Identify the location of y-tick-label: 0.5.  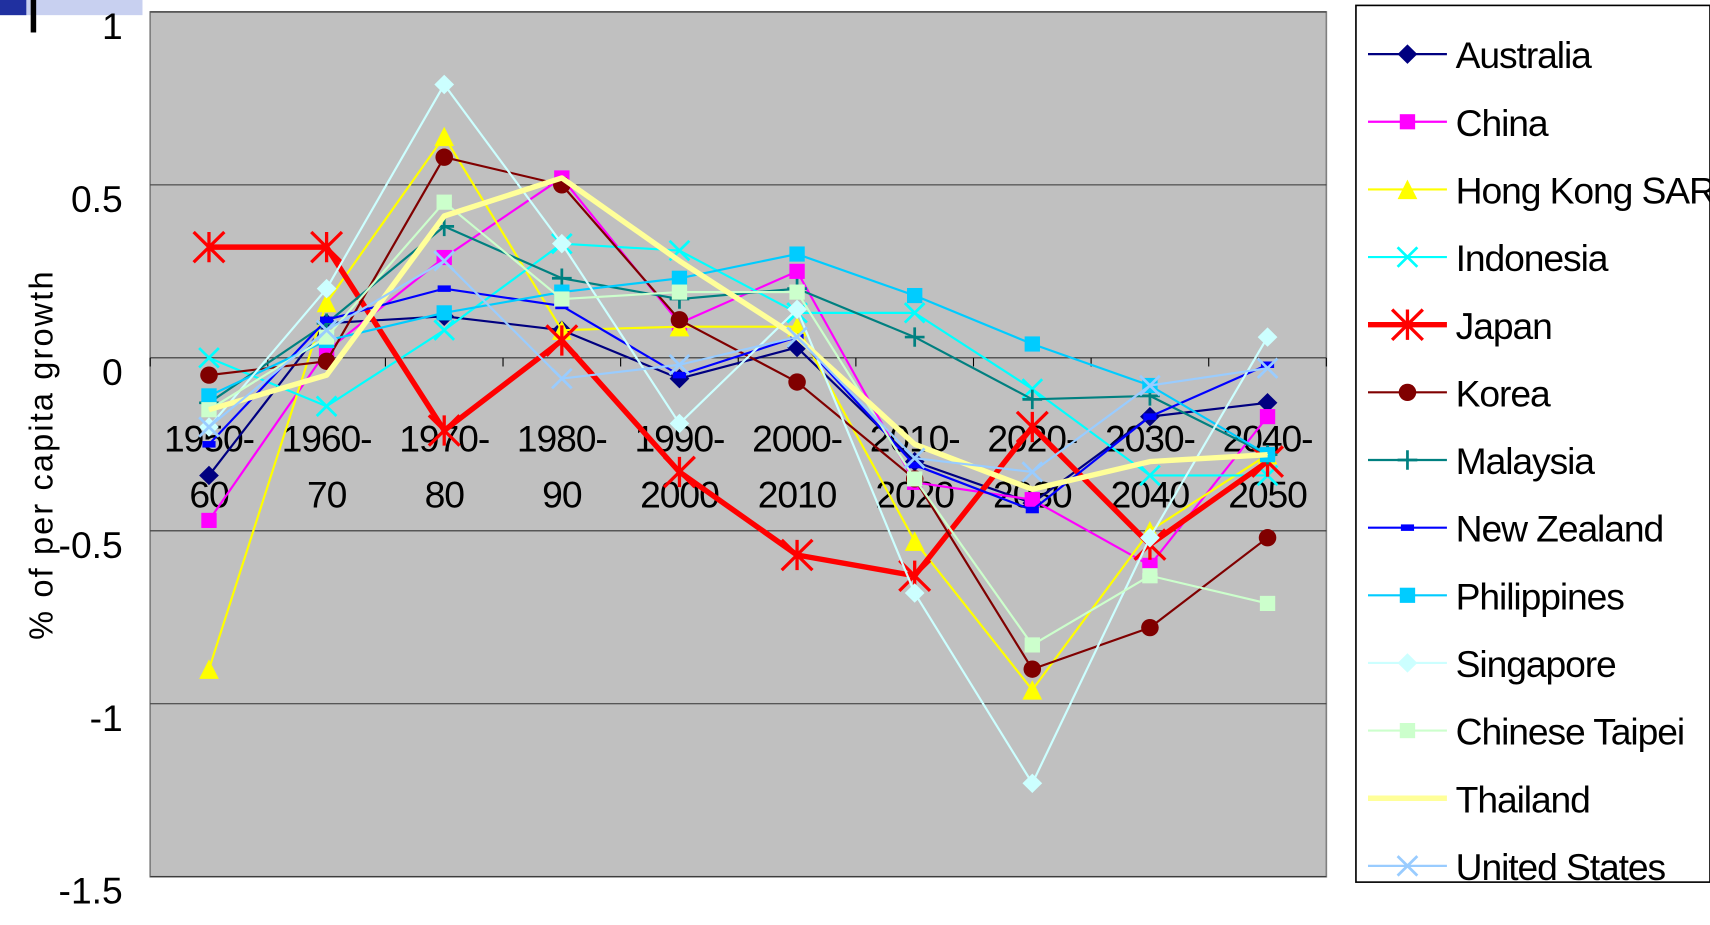
(97, 199).